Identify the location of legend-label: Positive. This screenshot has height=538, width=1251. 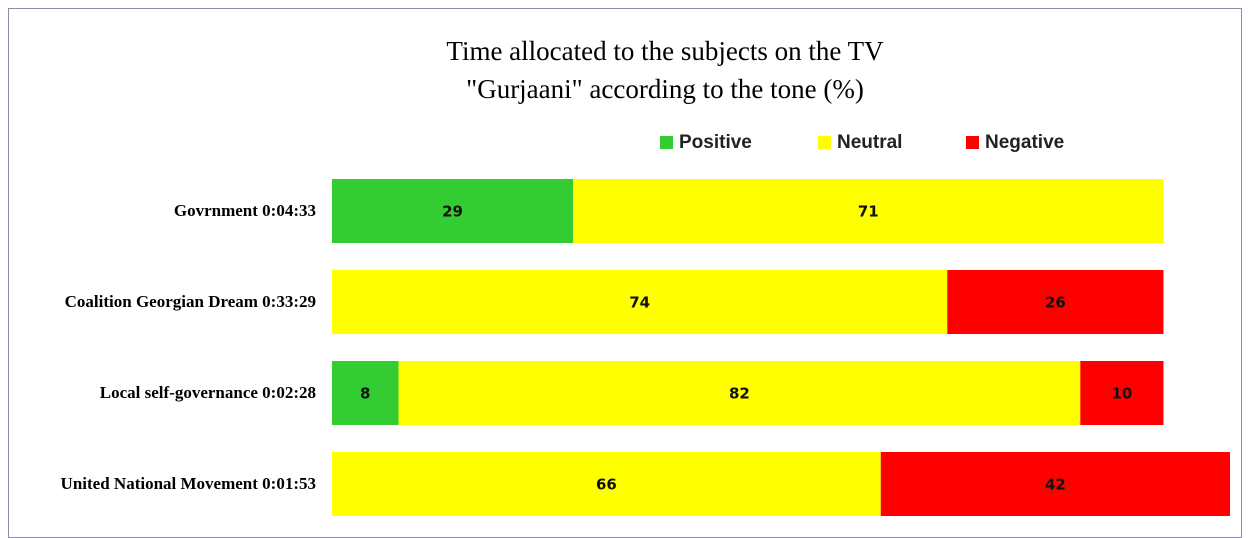
(715, 142).